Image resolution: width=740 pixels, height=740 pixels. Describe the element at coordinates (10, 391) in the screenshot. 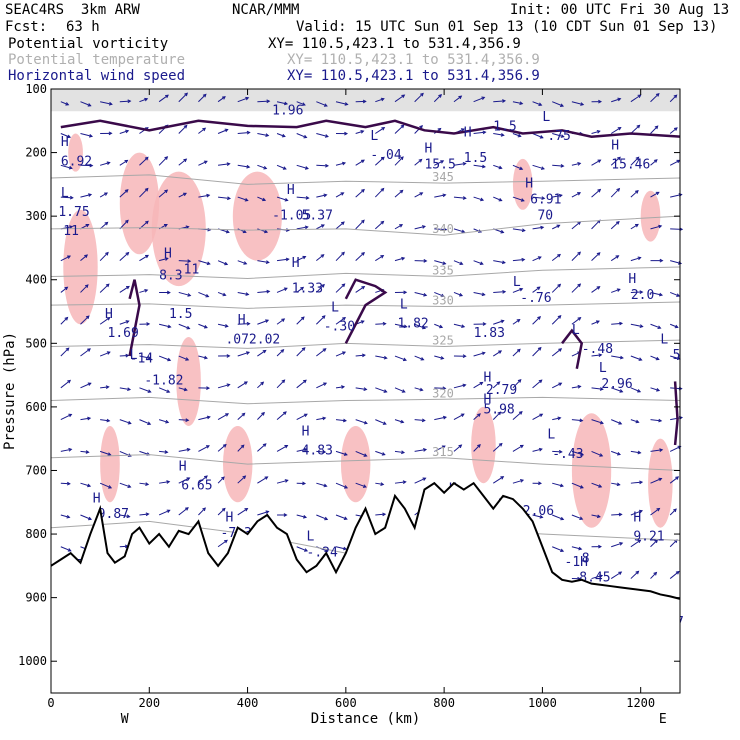

I see `y-axis-label: Pressure (hPa)` at that location.